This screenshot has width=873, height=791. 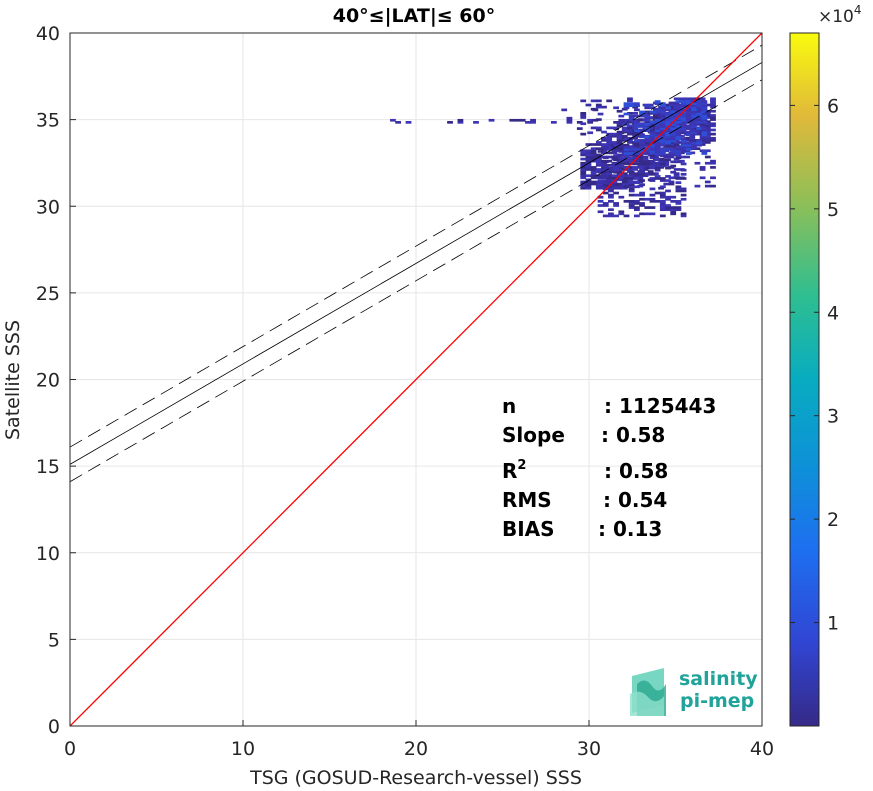 I want to click on colorbar: 1 2 3 4 5 6 ×104, so click(x=825, y=365).